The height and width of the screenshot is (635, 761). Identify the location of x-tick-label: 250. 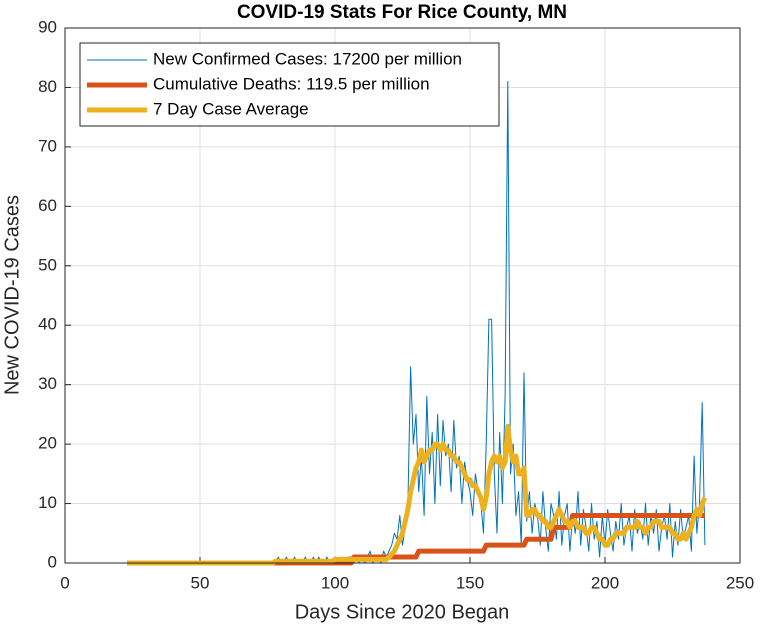
(740, 582).